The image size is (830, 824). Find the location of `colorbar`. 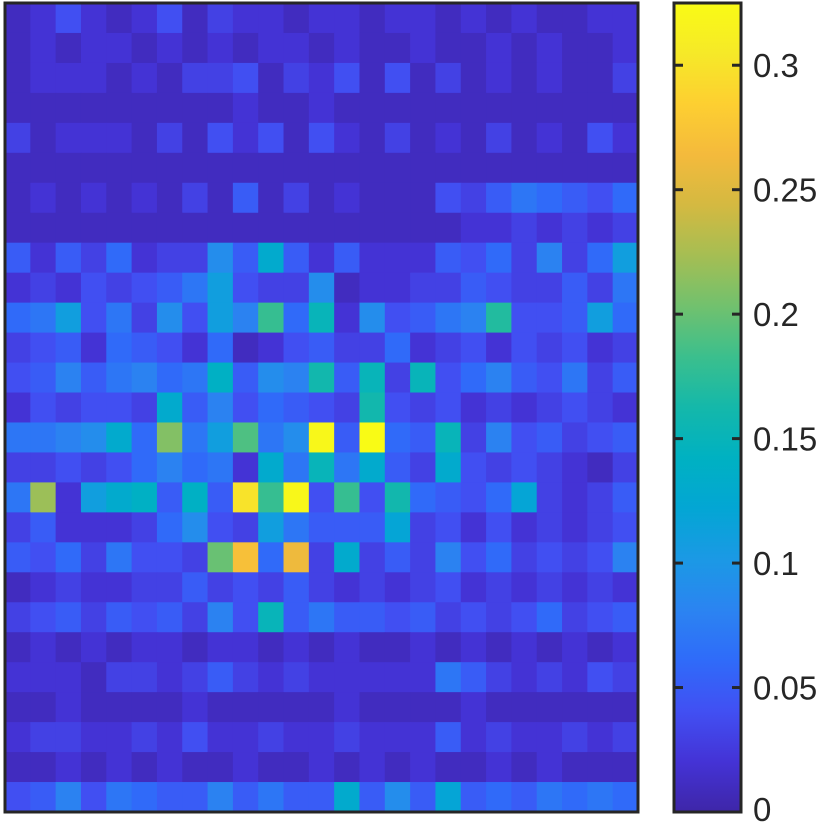

colorbar is located at coordinates (707, 407).